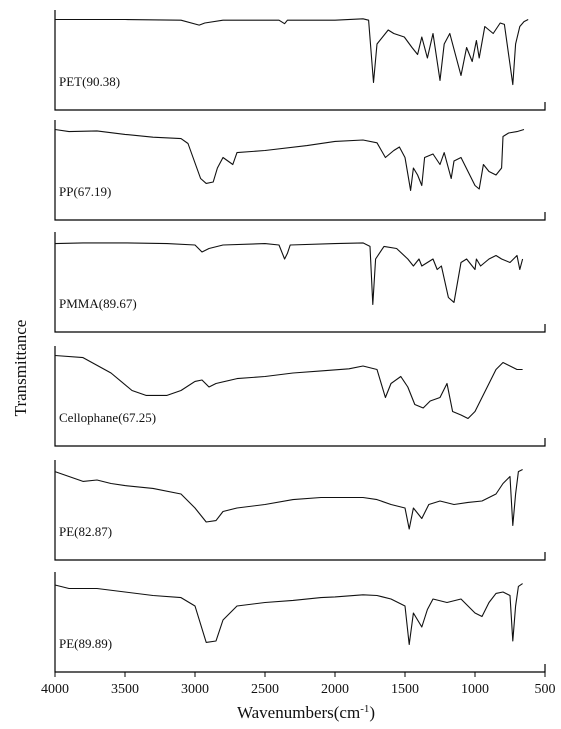  I want to click on x-tick-label: 3500, so click(125, 689).